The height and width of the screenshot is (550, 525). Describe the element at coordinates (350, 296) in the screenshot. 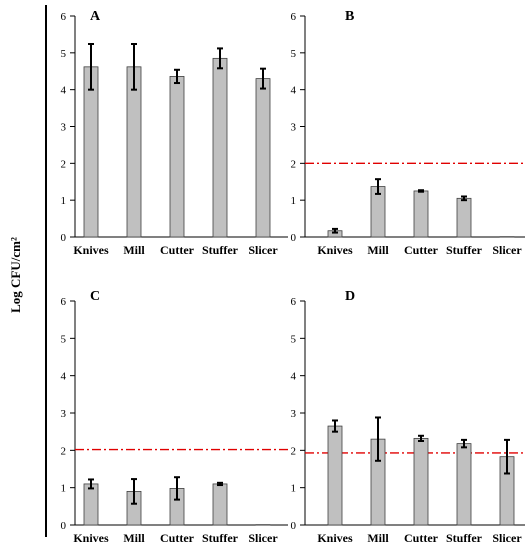

I see `panel-label: D` at that location.